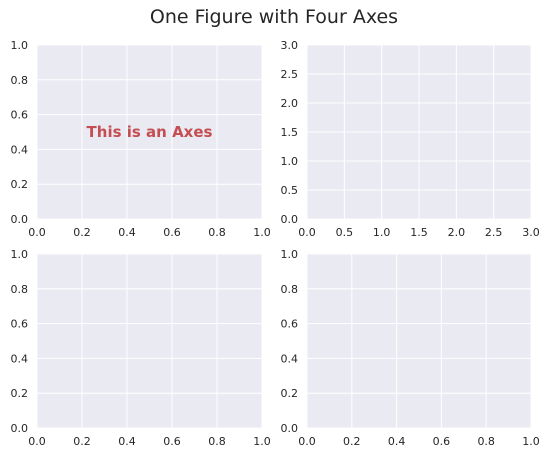 This screenshot has height=461, width=548. What do you see at coordinates (290, 74) in the screenshot?
I see `y-tick-label: 2.5` at bounding box center [290, 74].